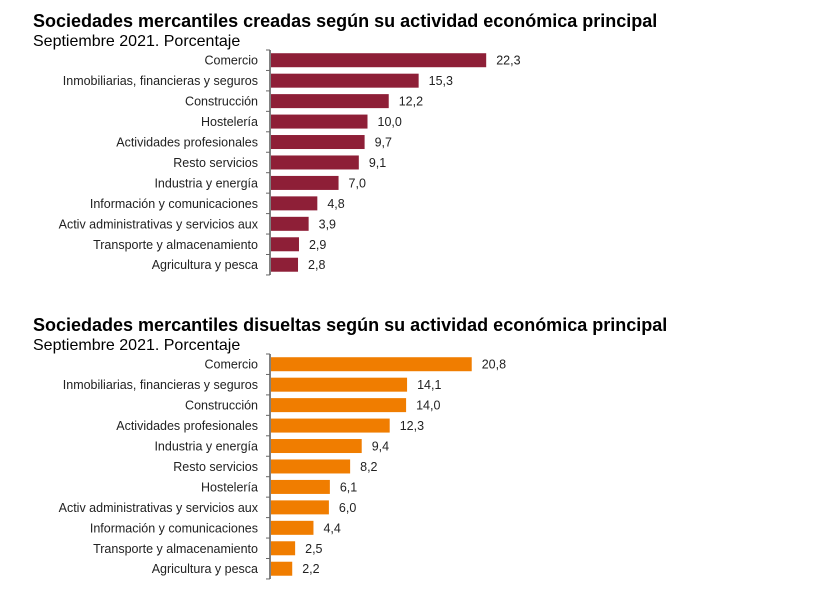 The width and height of the screenshot is (817, 595). Describe the element at coordinates (310, 569) in the screenshot. I see `value-label: 2,2` at that location.